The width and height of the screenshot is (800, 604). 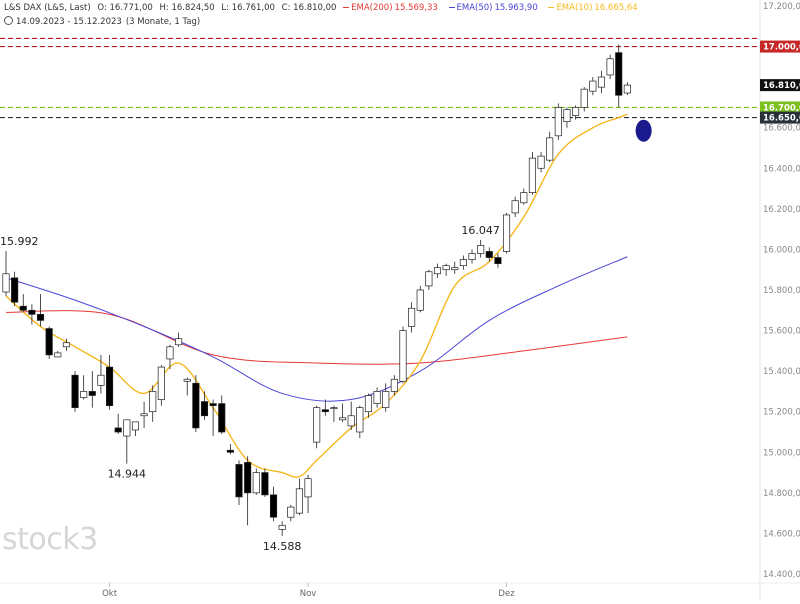 I want to click on clock-icon, so click(x=8, y=20).